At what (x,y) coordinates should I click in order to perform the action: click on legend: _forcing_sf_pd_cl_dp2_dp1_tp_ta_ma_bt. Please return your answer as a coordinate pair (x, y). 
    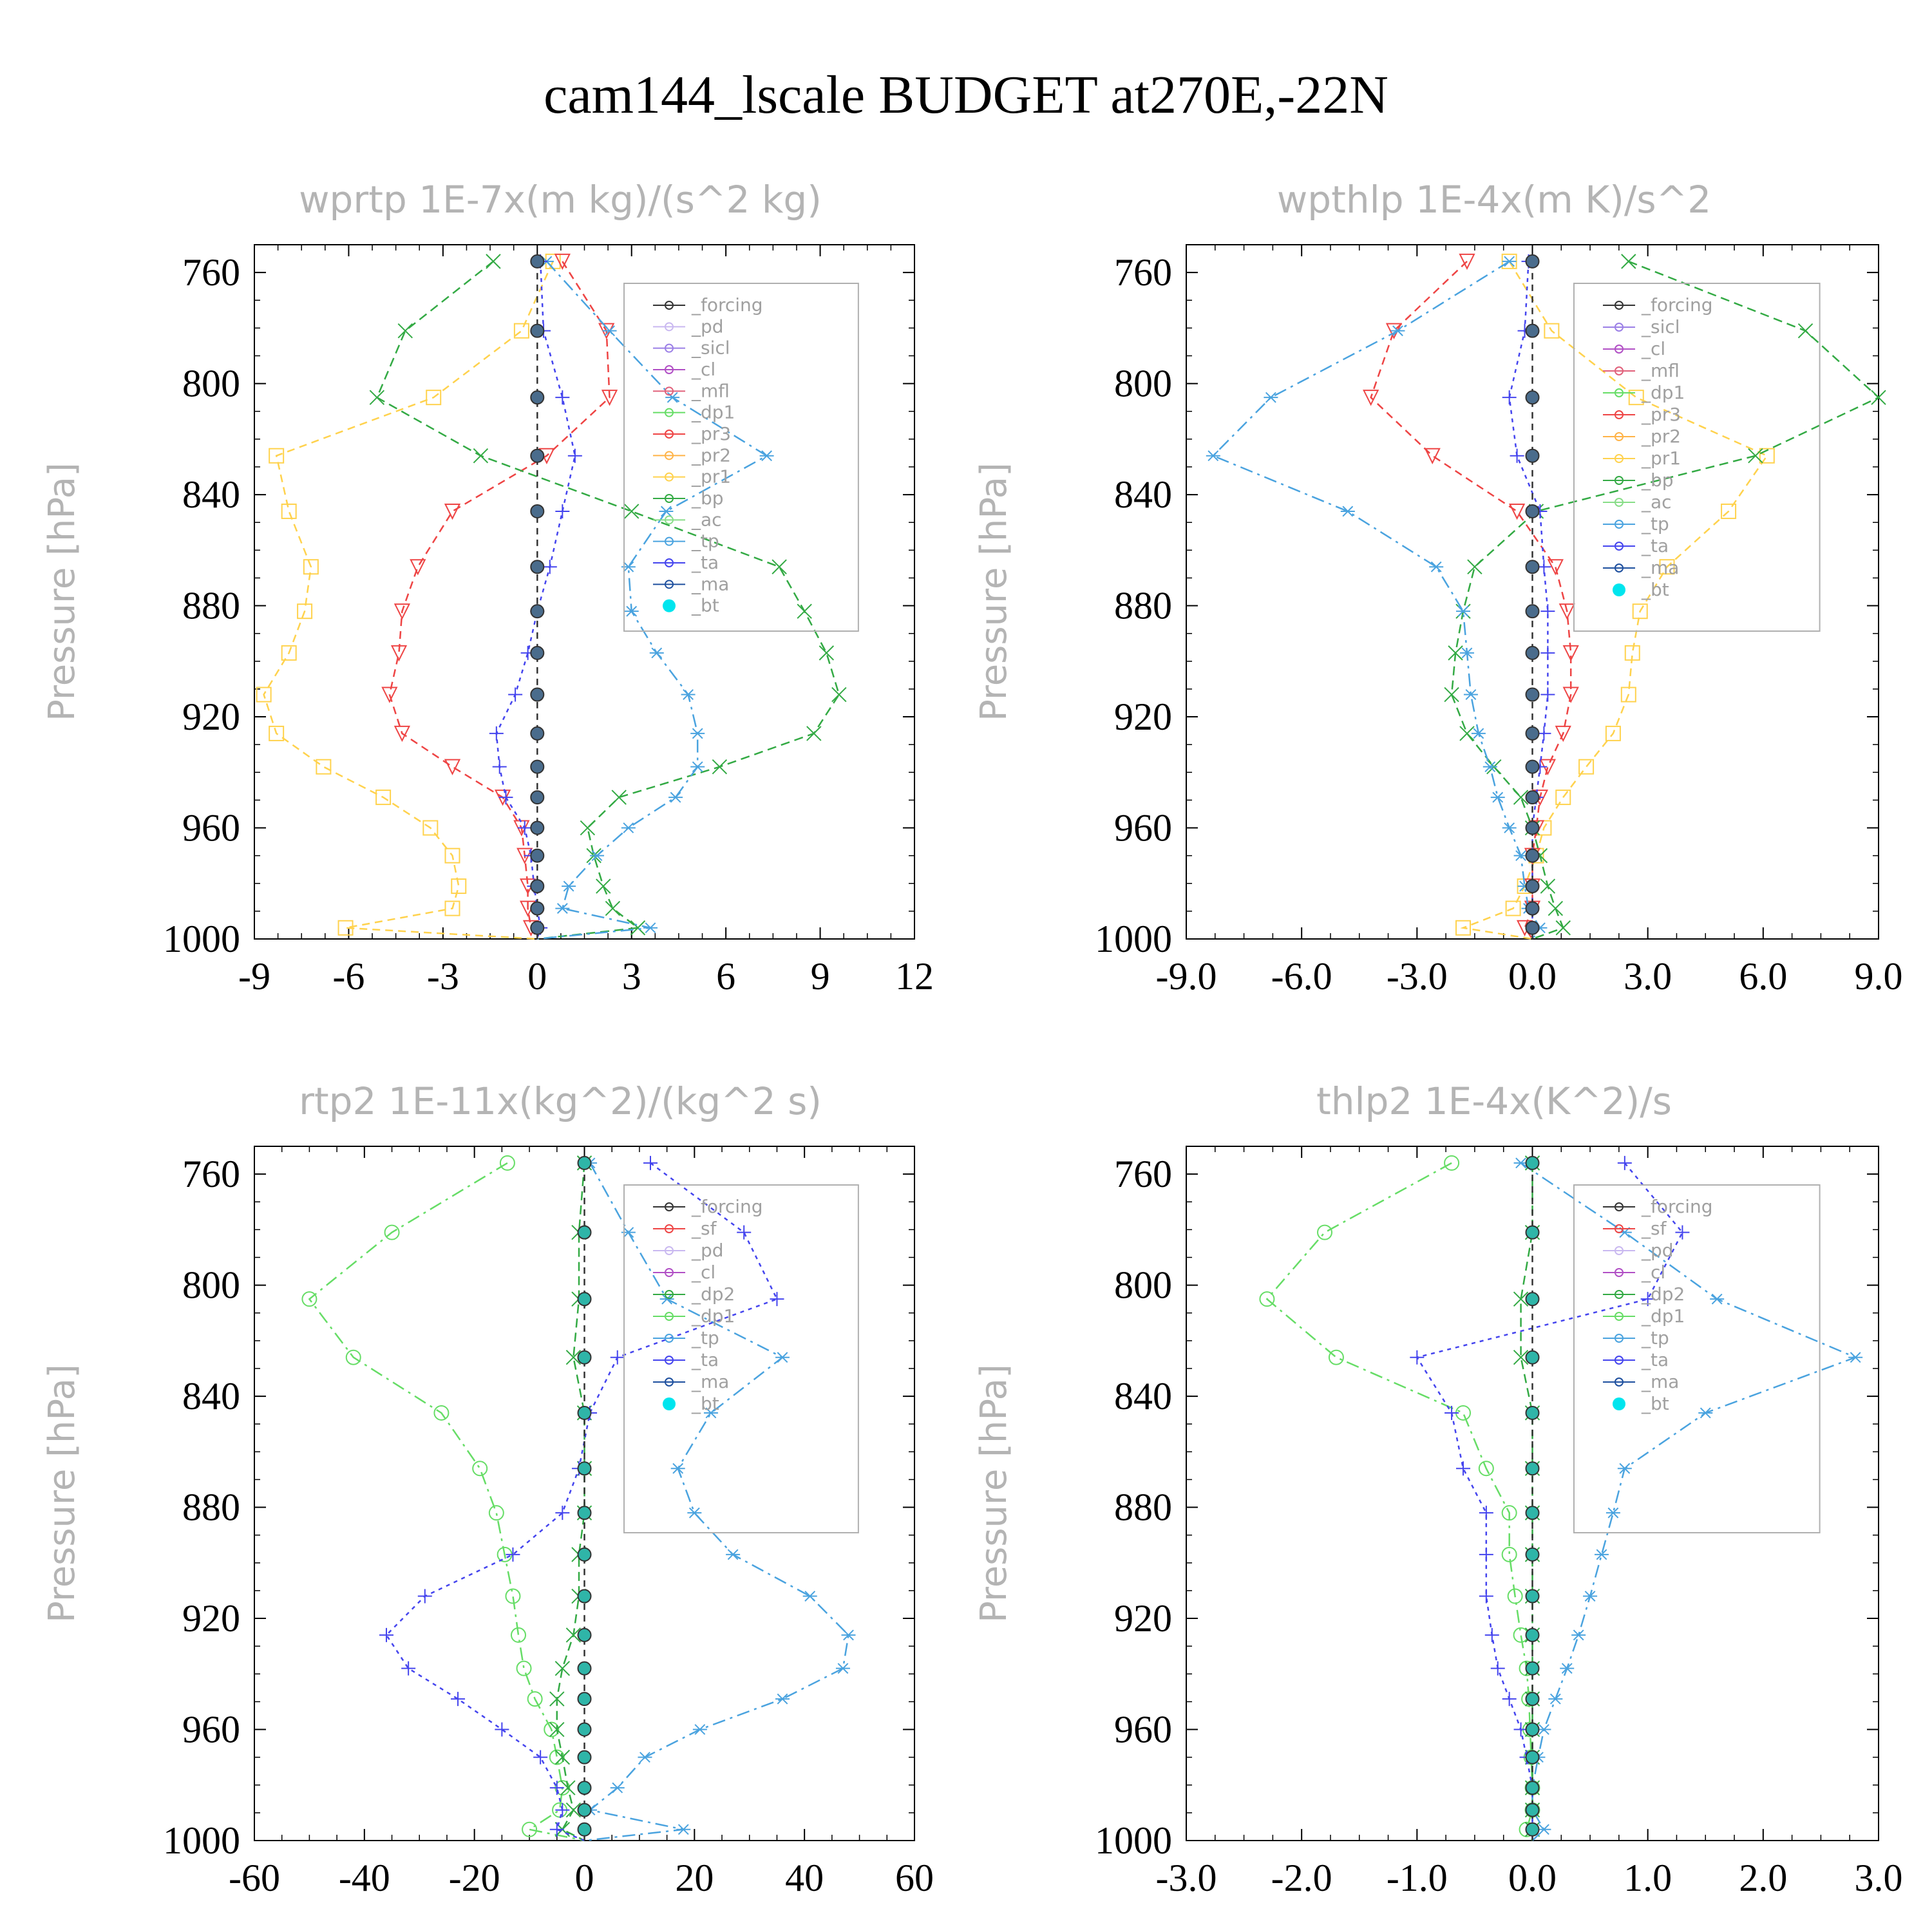
    Looking at the image, I should click on (1697, 1358).